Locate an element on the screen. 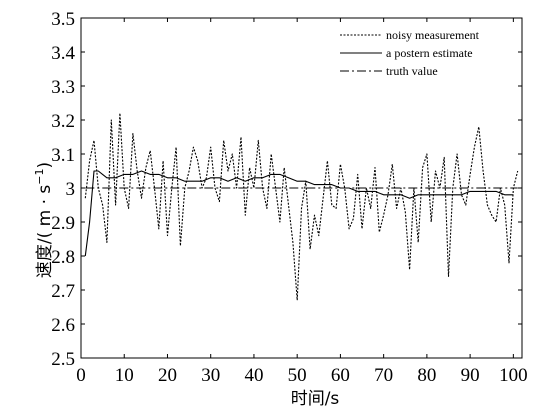 This screenshot has height=408, width=535. x-tick-label: 10 is located at coordinates (124, 375).